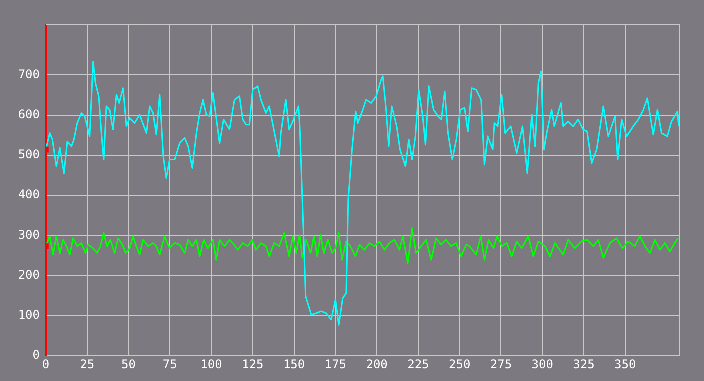 This screenshot has height=381, width=704. I want to click on y-tick-label: 500, so click(29, 155).